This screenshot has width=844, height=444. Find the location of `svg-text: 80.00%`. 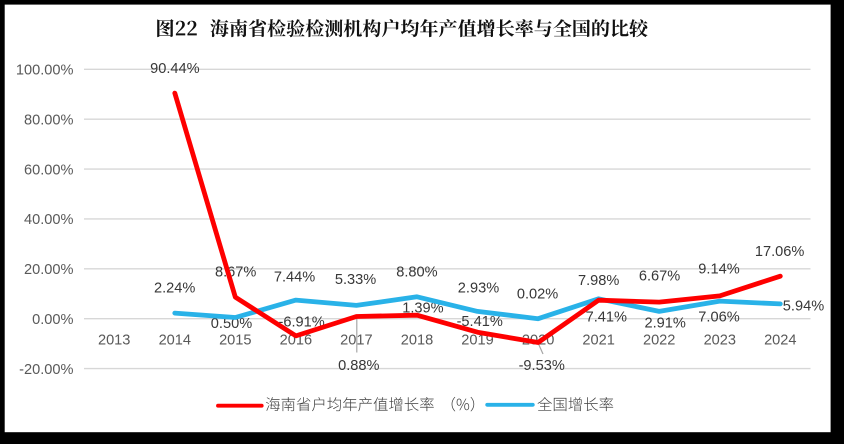

svg-text: 80.00% is located at coordinates (49, 120).